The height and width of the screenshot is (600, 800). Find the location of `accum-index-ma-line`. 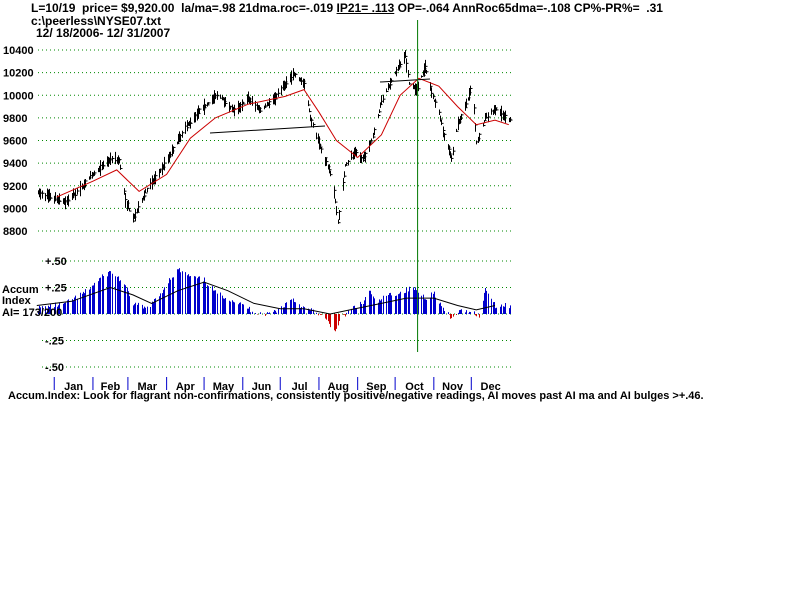

accum-index-ma-line is located at coordinates (266, 298).